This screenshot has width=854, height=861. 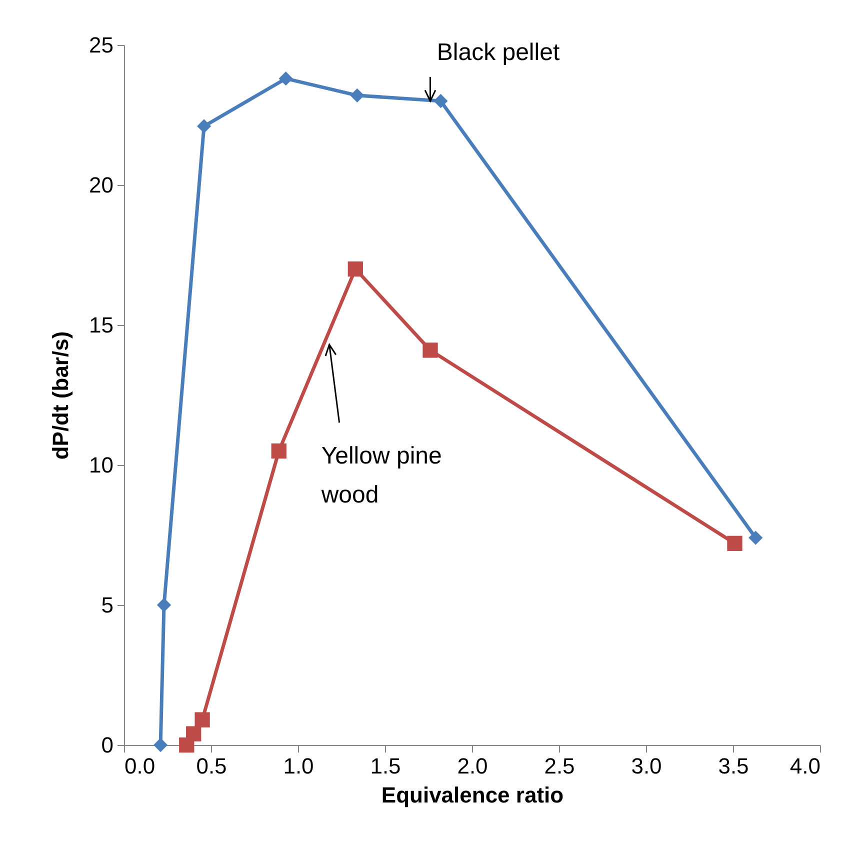 What do you see at coordinates (101, 325) in the screenshot?
I see `y-tick-label: 15` at bounding box center [101, 325].